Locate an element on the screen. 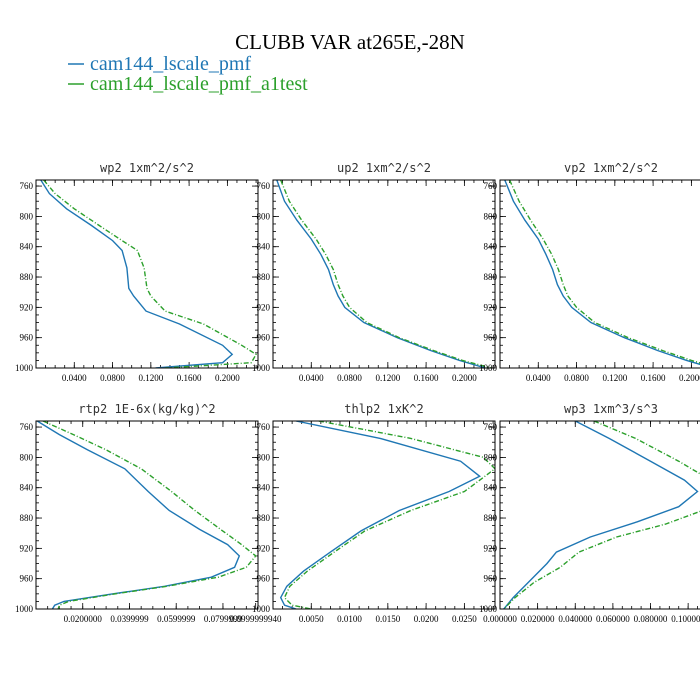 The height and width of the screenshot is (700, 700). panel-title: vp2 1xm^2/s^2 is located at coordinates (611, 168).